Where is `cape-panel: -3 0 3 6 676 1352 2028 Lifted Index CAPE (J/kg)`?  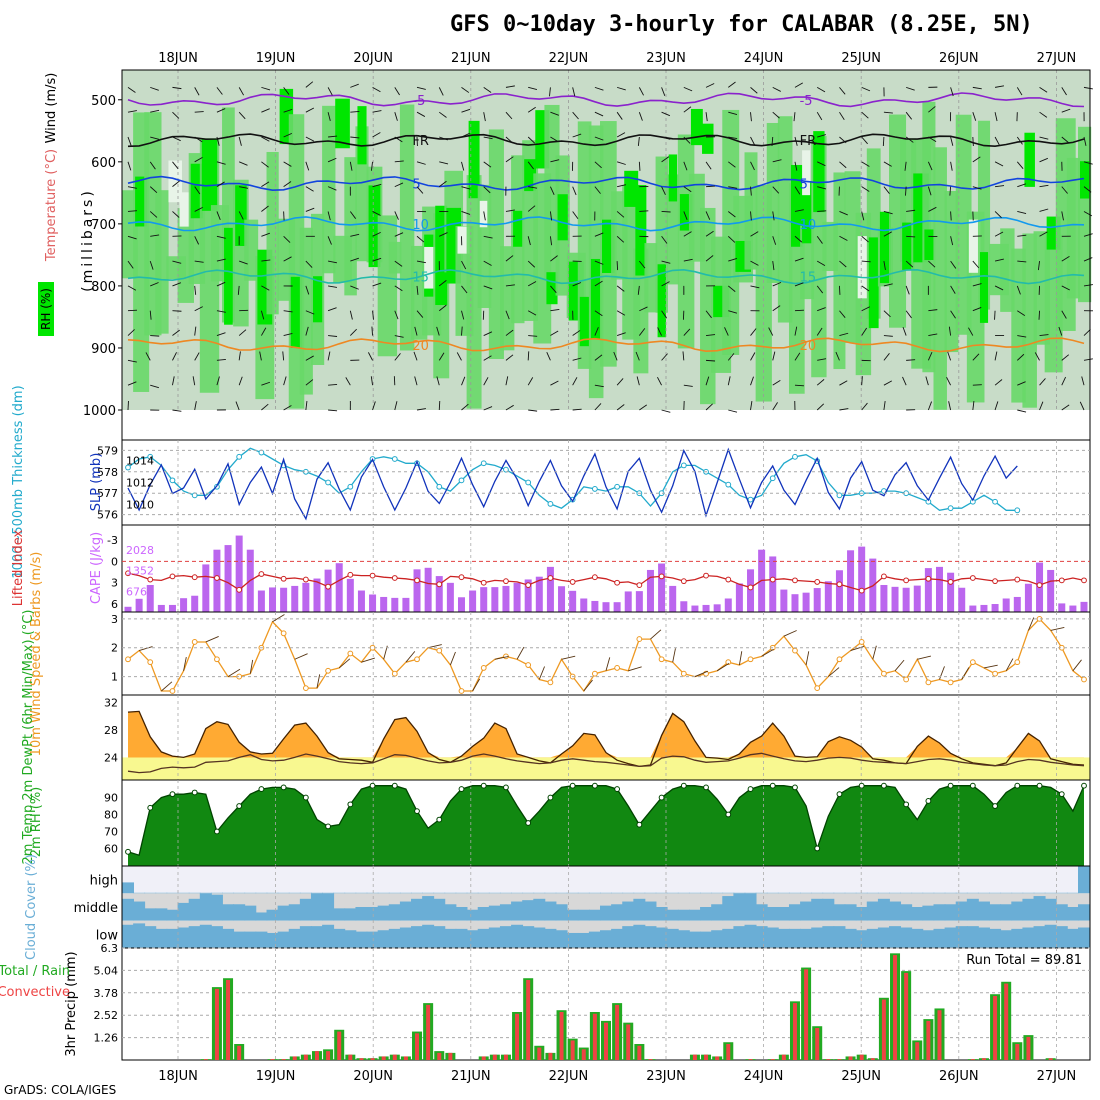
cape-panel: -3 0 3 6 676 1352 2028 Lifted Index CAPE (J/kg) is located at coordinates (551, 568).